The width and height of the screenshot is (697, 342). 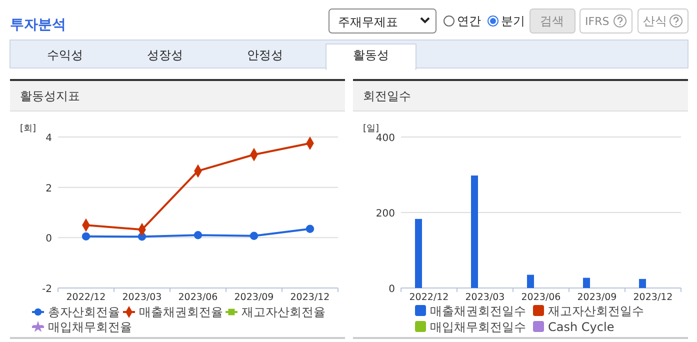 What do you see at coordinates (581, 327) in the screenshot?
I see `legend-label: Cash Cycle` at bounding box center [581, 327].